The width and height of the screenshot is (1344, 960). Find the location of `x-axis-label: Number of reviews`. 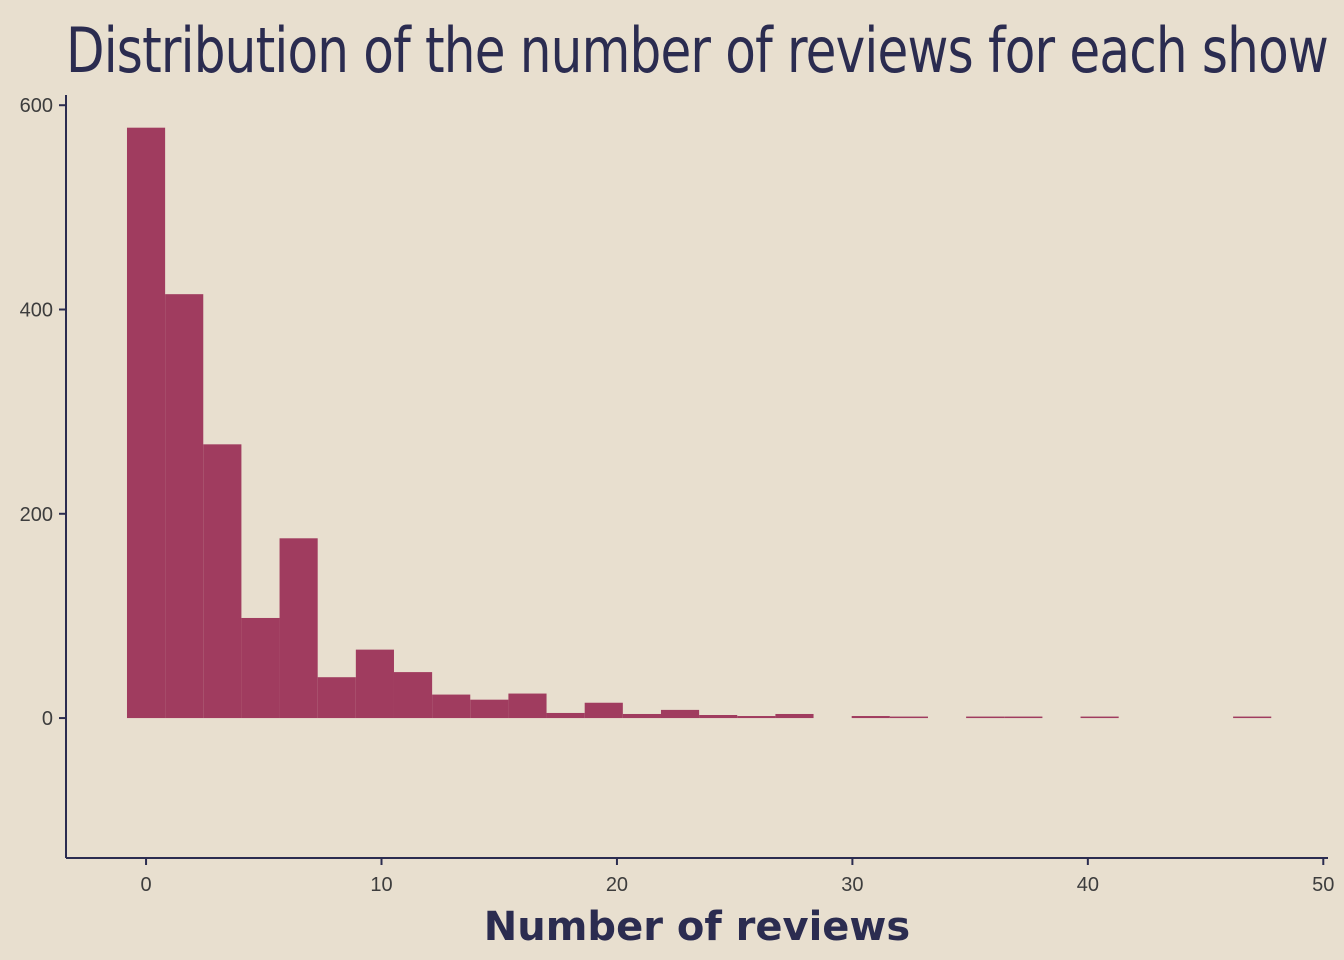

x-axis-label: Number of reviews is located at coordinates (697, 927).